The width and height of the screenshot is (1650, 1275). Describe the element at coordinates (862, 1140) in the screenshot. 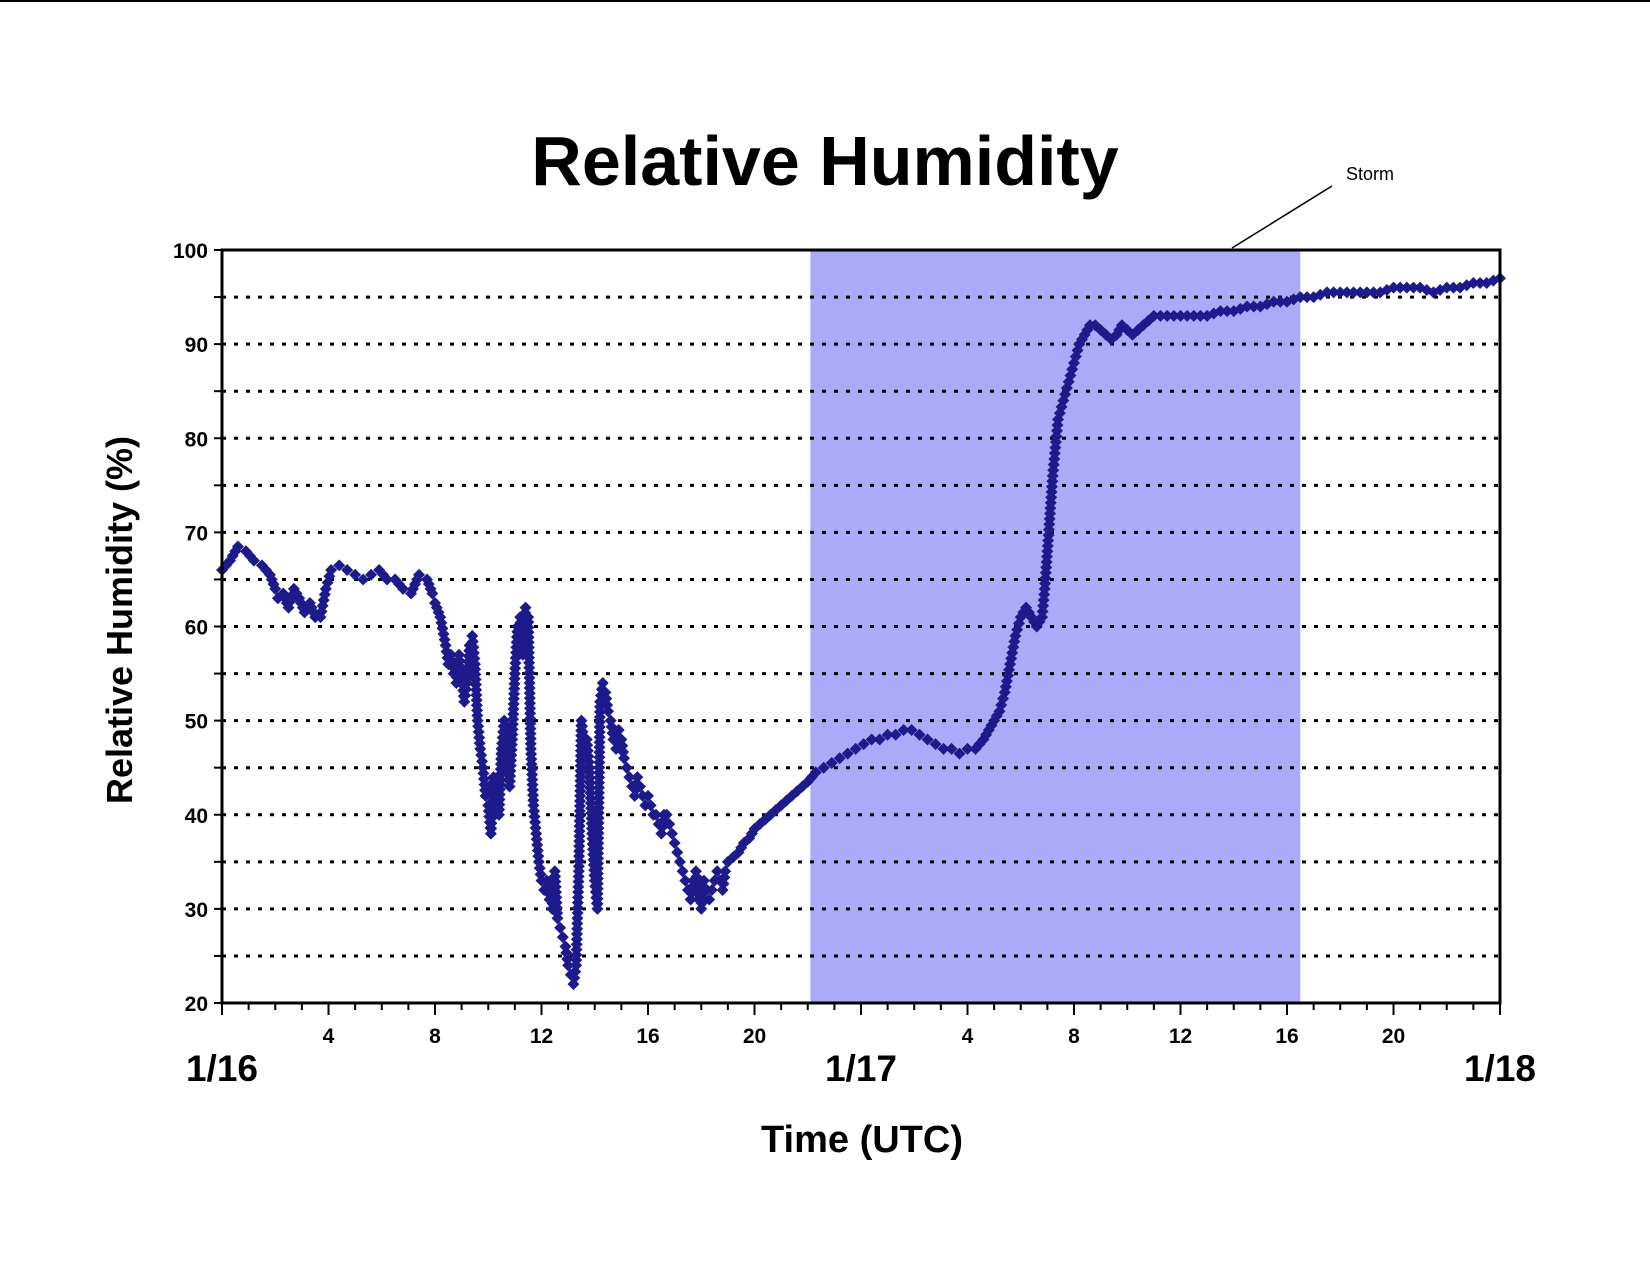

I see `x-axis-label: Time (UTC)` at that location.